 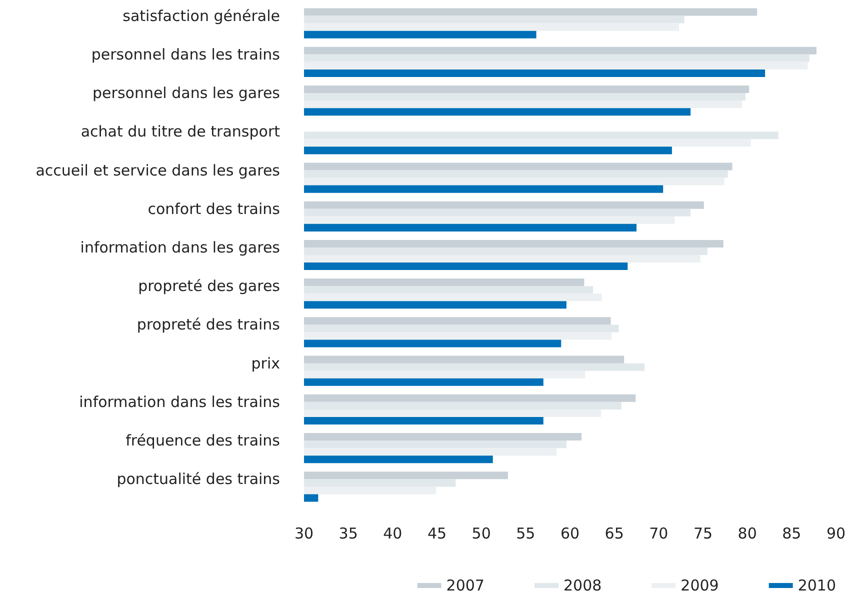 I want to click on x-tick-label: 50, so click(x=481, y=533).